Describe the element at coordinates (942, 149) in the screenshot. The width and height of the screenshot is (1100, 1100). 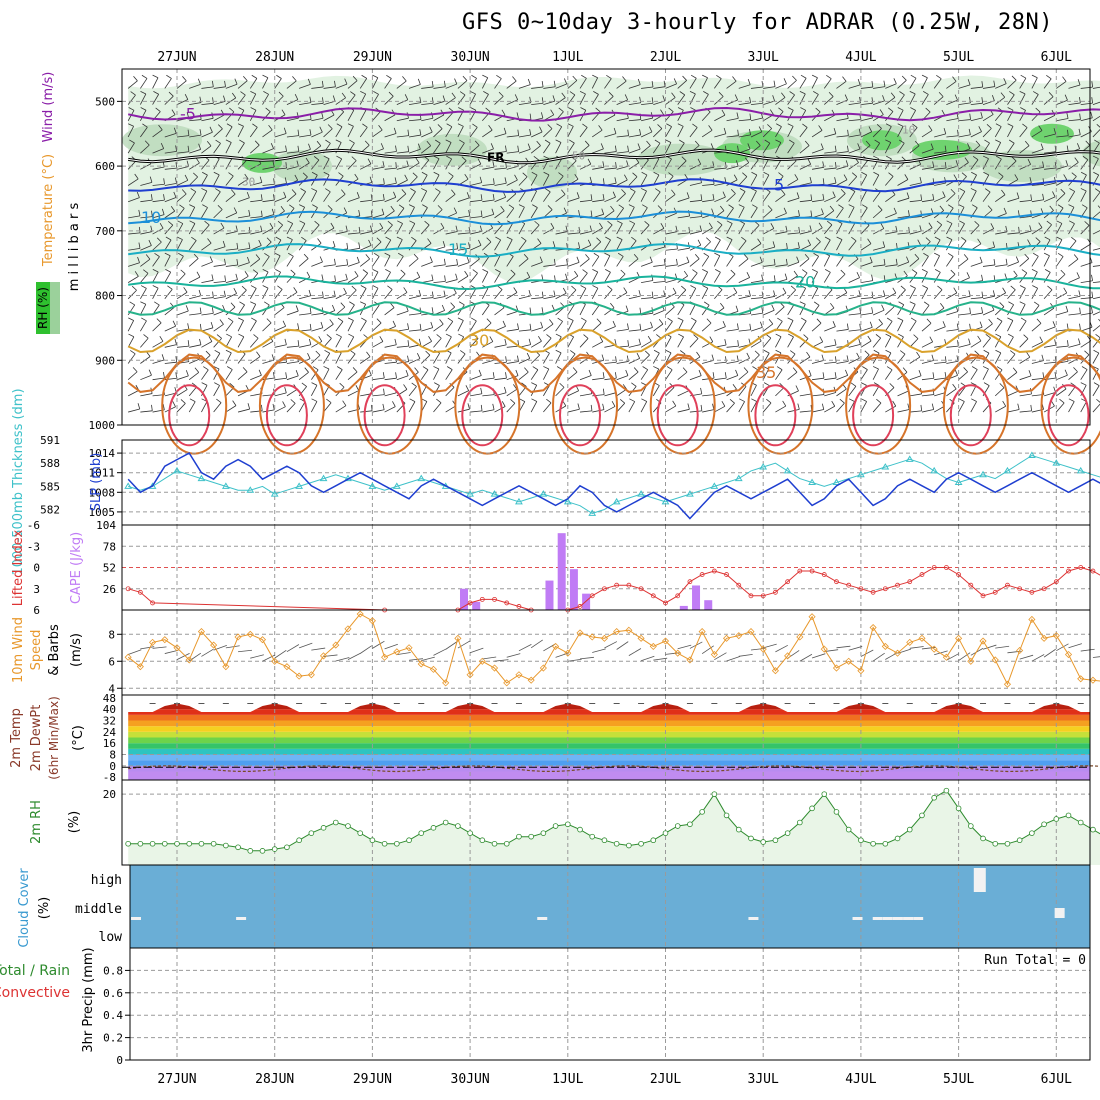
I see `rh-high-patch` at that location.